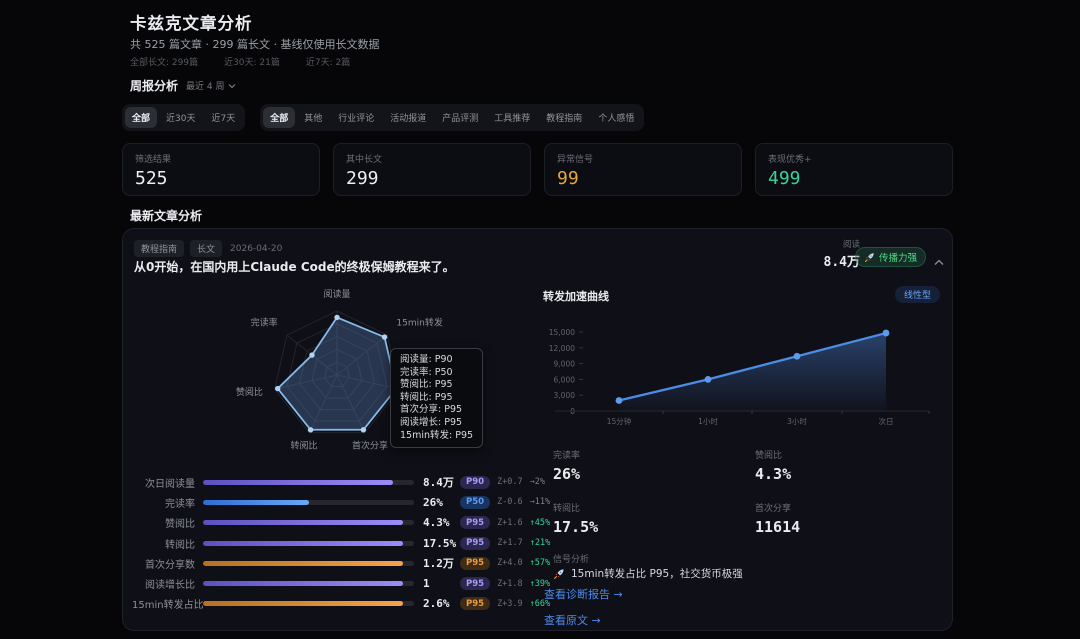  What do you see at coordinates (540, 502) in the screenshot?
I see `delta-value: →11%` at bounding box center [540, 502].